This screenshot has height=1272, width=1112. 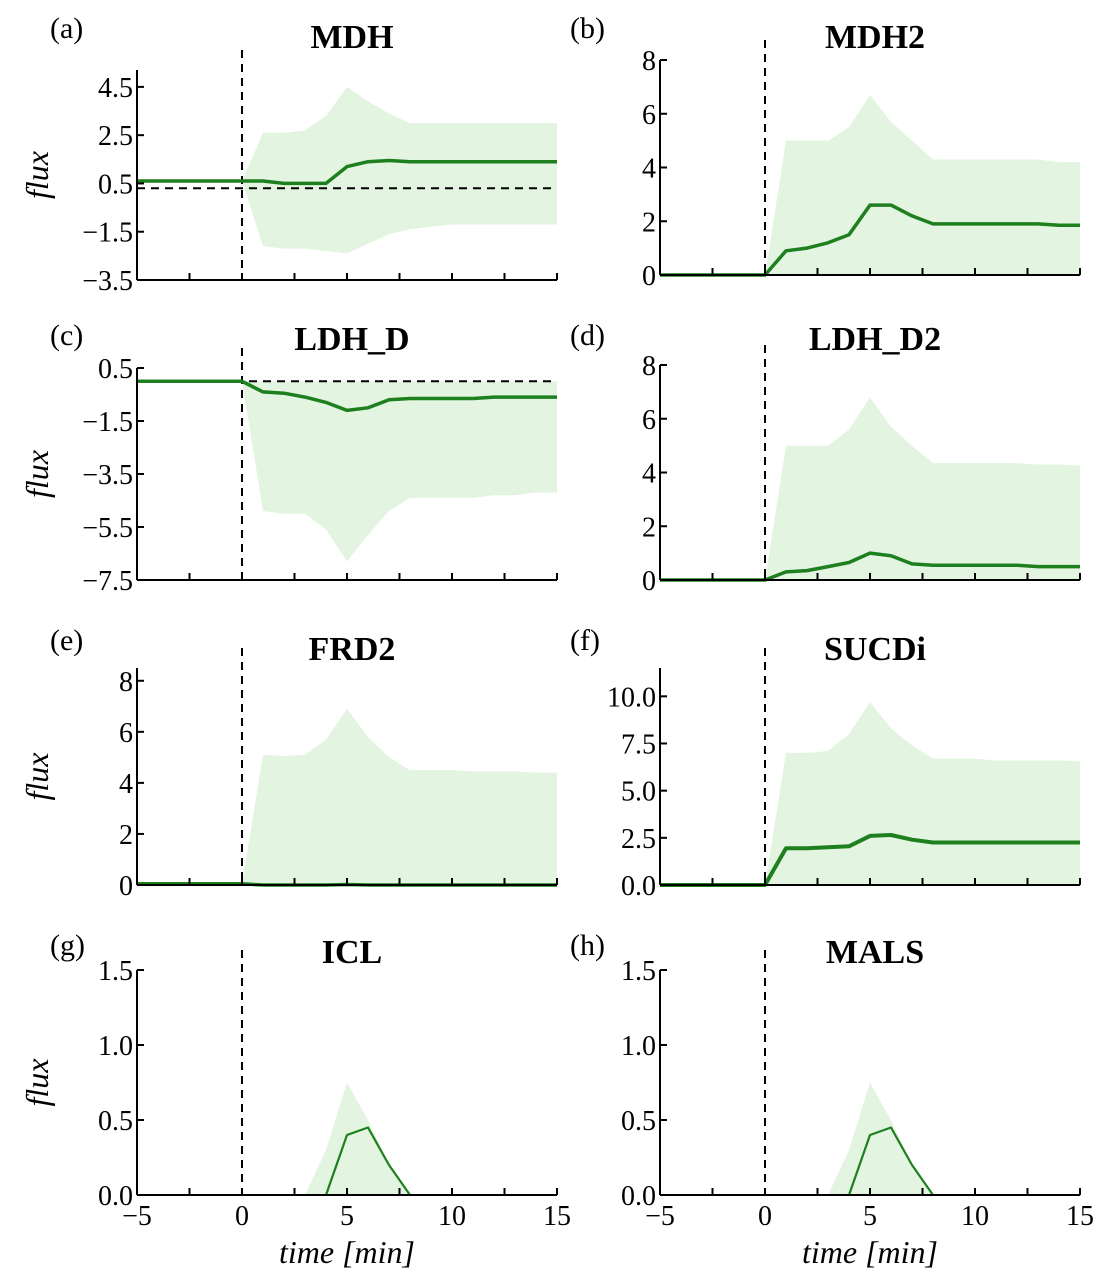 I want to click on panel-title: MDH, so click(x=351, y=37).